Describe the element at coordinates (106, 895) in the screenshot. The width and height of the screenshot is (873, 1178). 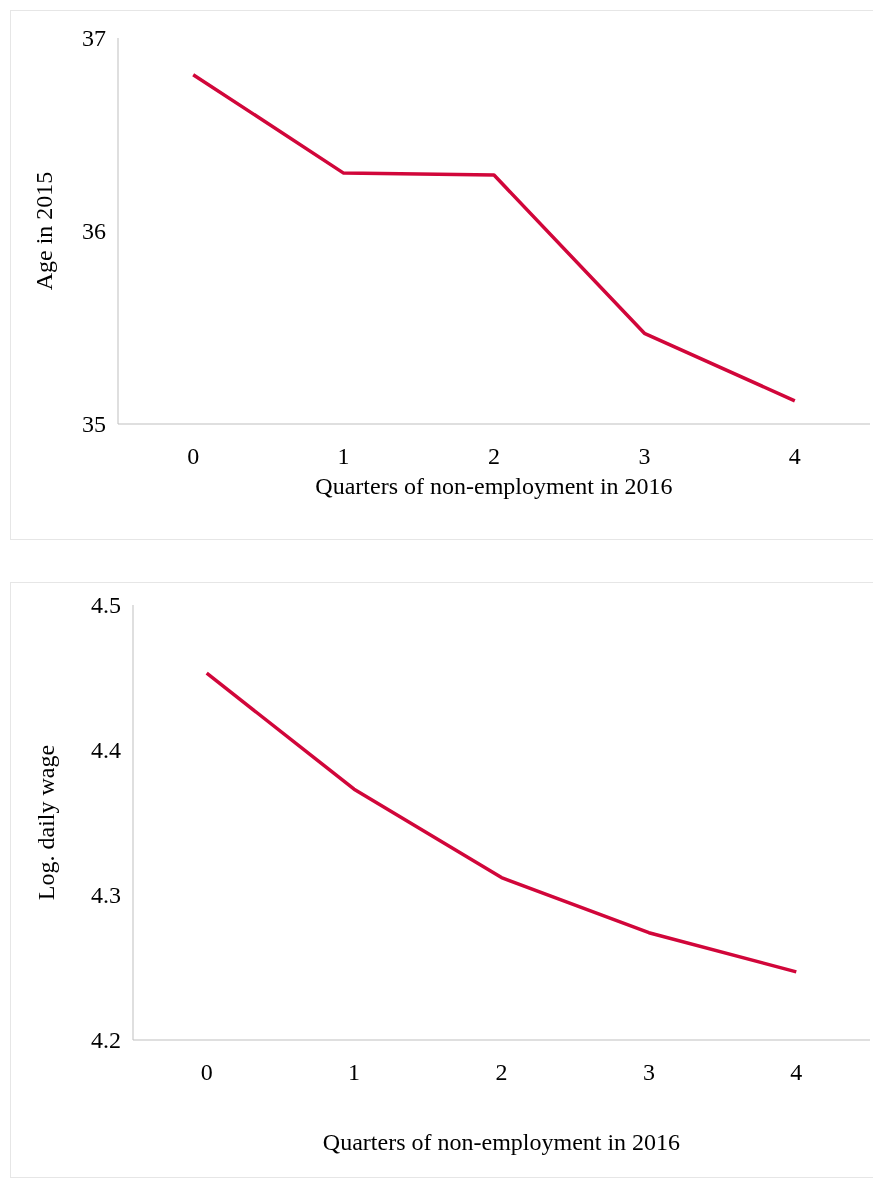
I see `y-tick-label: 4.3` at that location.